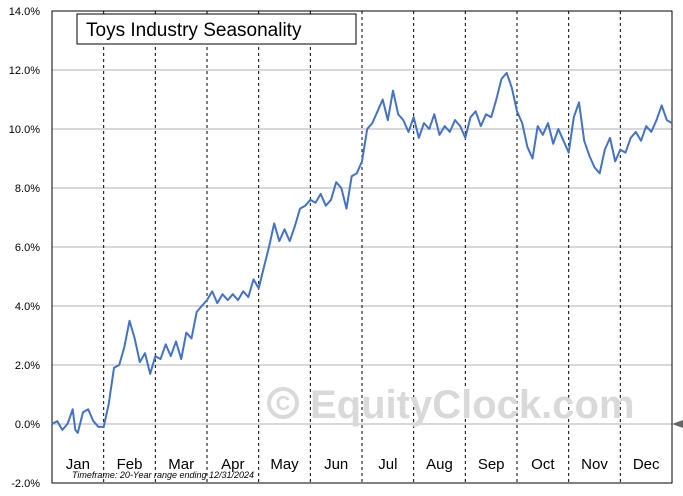  I want to click on y-tick-label: 2.0%, so click(27, 366).